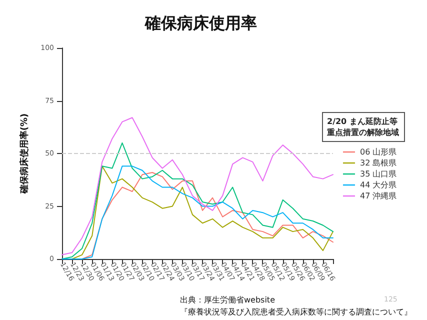 This screenshot has width=427, height=320. I want to click on source-note: 出典：厚生労働省website, so click(228, 300).